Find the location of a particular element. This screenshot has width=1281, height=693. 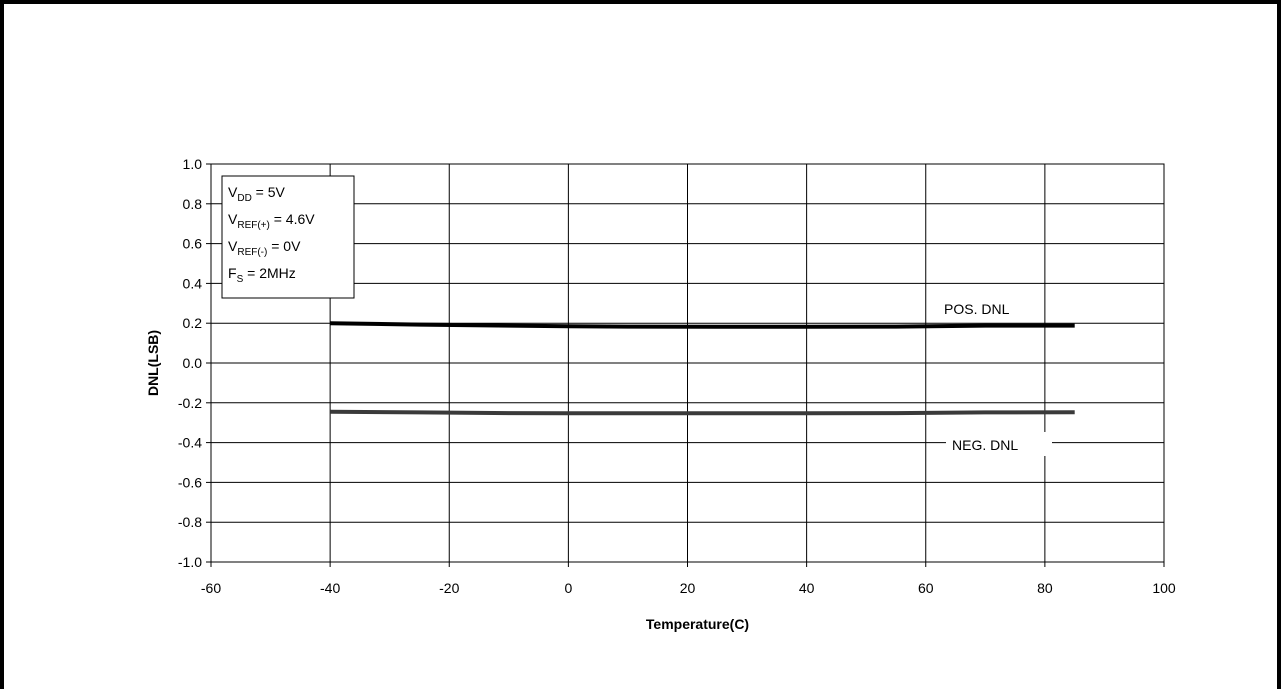

y-tick-label: -0.4 is located at coordinates (190, 443).